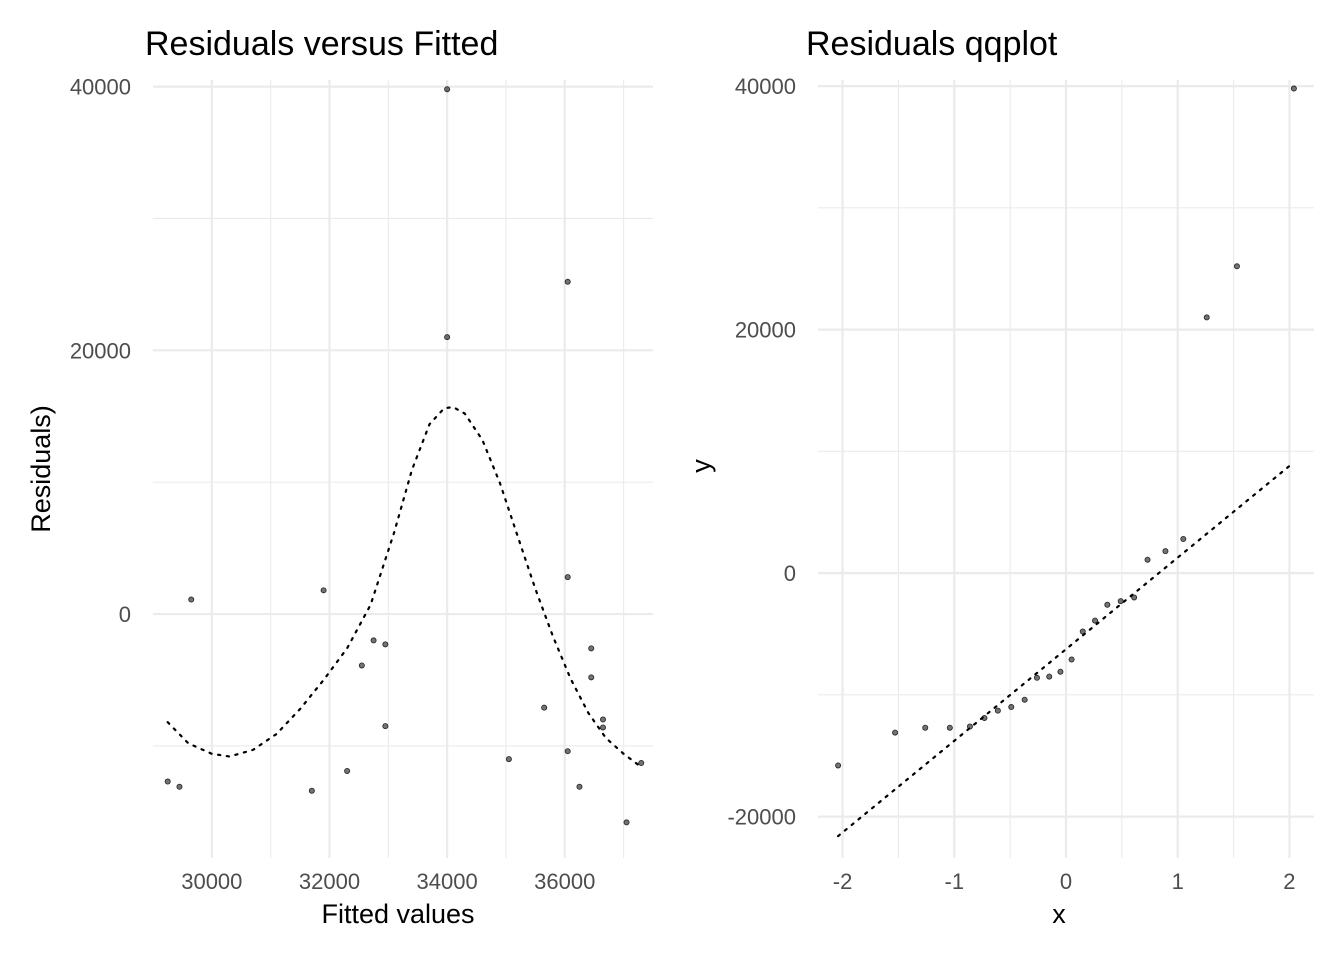  I want to click on x-tick-label: 32000, so click(329, 881).